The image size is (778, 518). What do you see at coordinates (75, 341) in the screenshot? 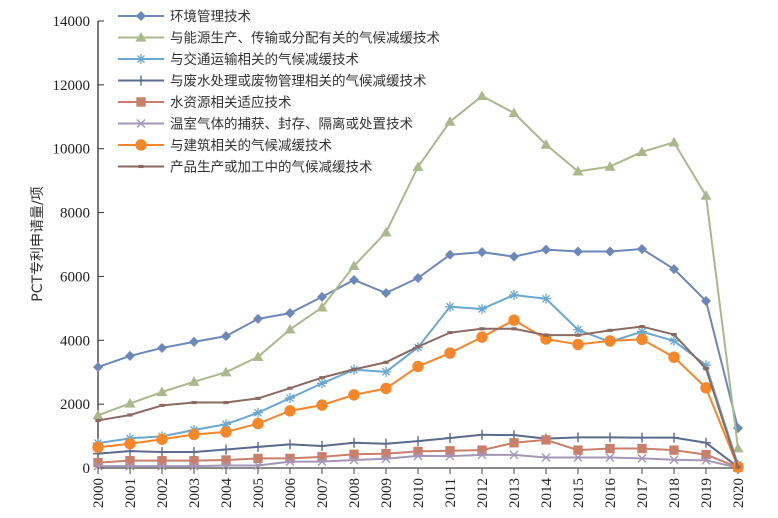
I see `y-tick-label: 4000` at bounding box center [75, 341].